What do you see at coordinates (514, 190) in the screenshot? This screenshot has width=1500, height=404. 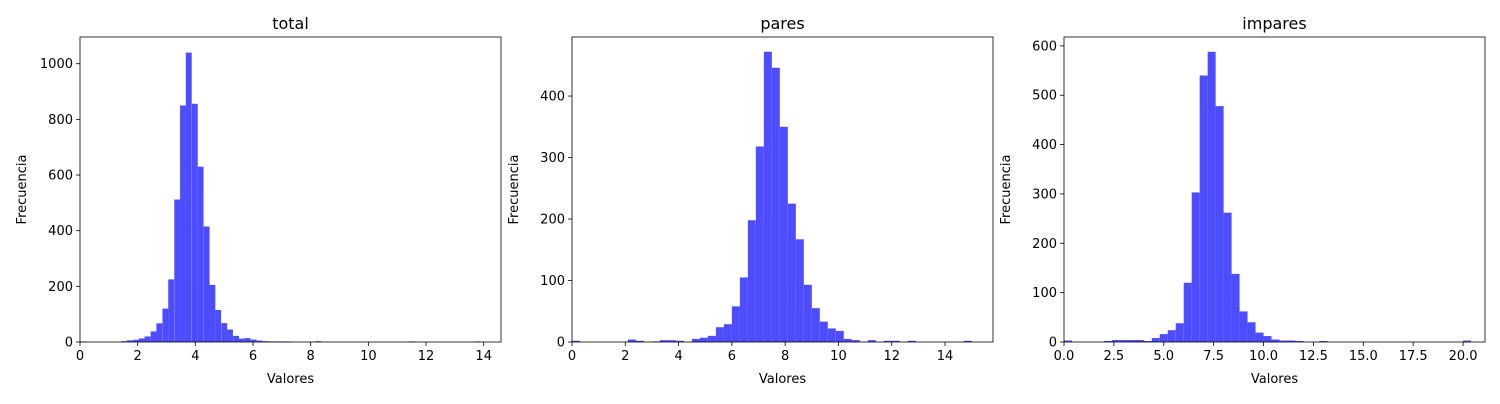 I see `y-axis-label: Frecuencia` at bounding box center [514, 190].